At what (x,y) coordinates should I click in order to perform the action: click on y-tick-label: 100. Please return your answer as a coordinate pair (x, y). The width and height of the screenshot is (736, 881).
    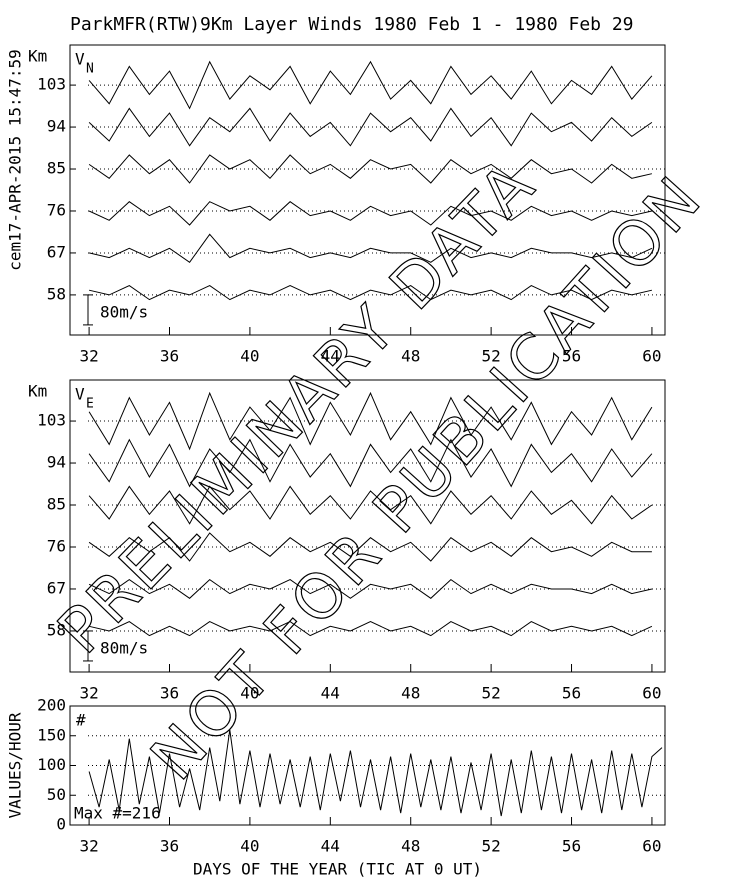
    Looking at the image, I should click on (51, 764).